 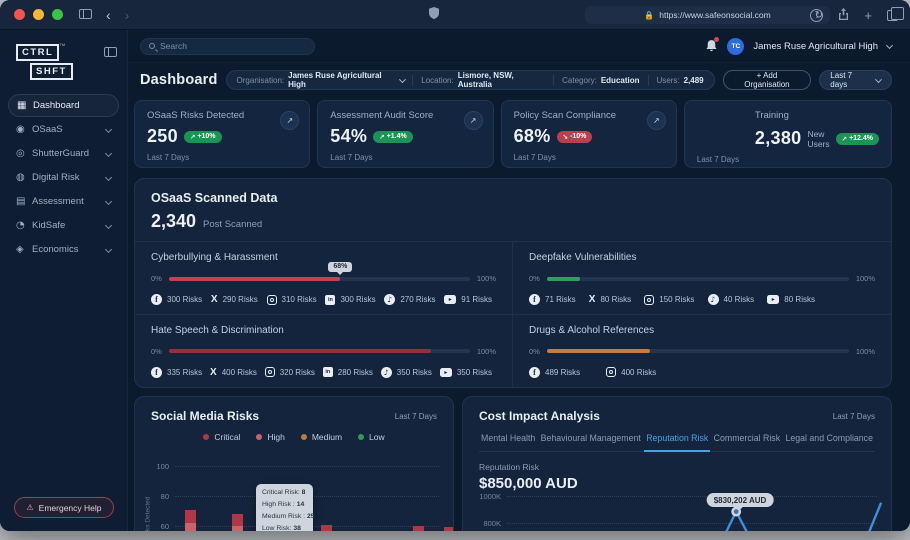 What do you see at coordinates (600, 80) in the screenshot?
I see `category-field: Category: Education` at bounding box center [600, 80].